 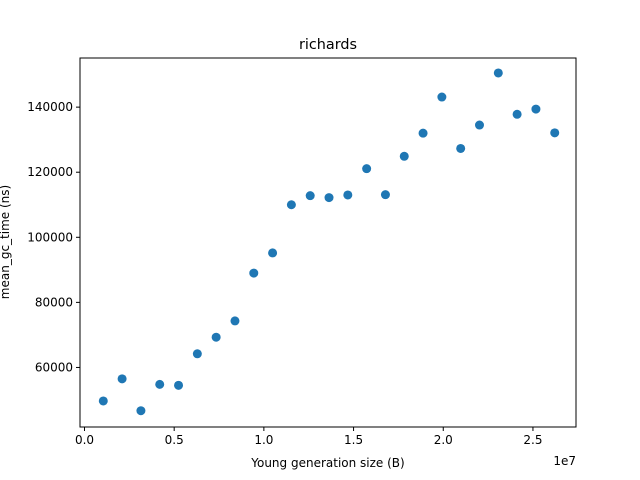 I want to click on y-tick-label: 140000, so click(x=50, y=107).